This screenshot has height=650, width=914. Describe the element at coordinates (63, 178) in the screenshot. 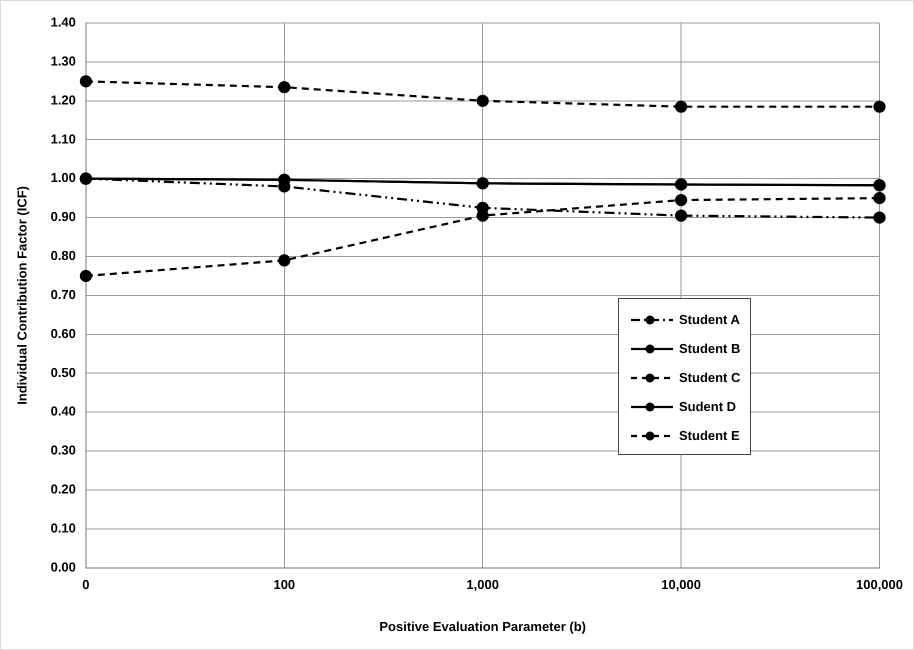

I see `y-tick-label: 1.00` at that location.